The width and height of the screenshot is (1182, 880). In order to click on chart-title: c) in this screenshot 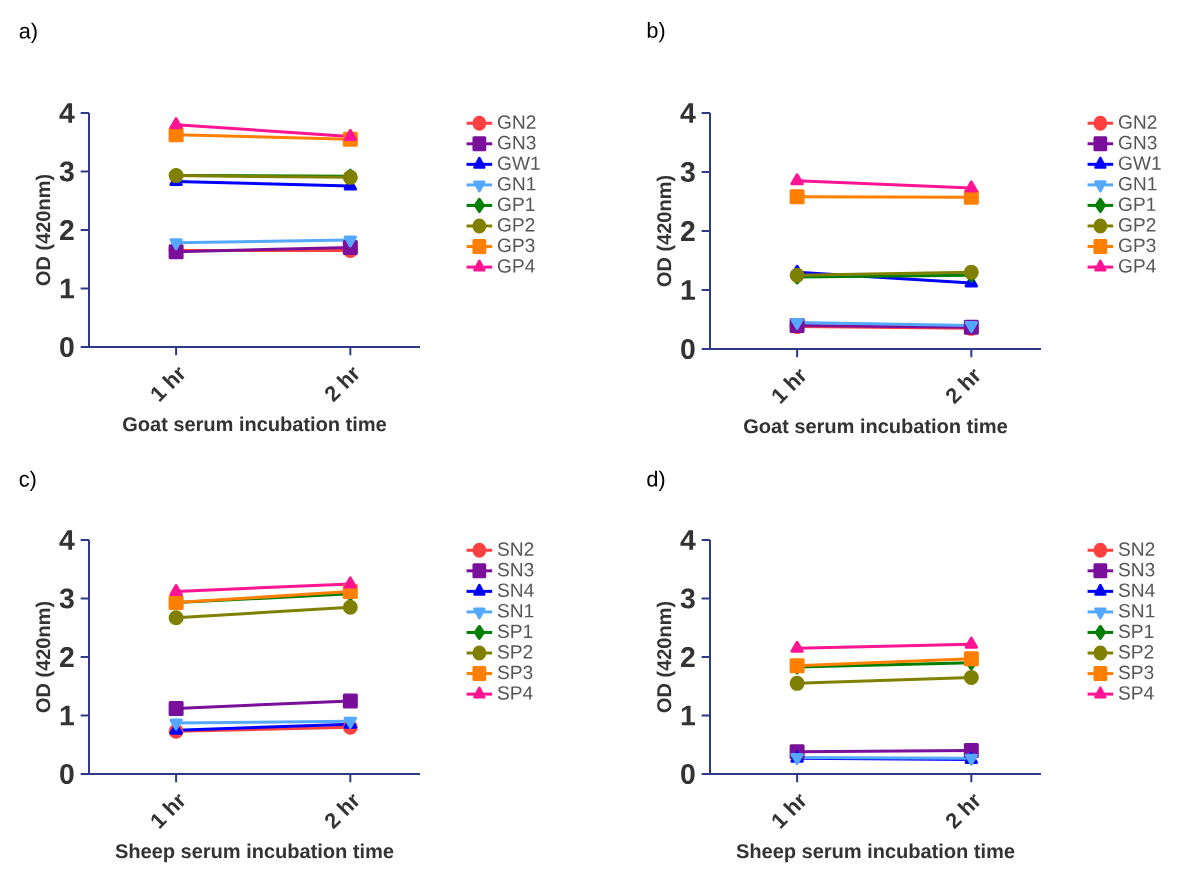, I will do `click(27, 480)`.